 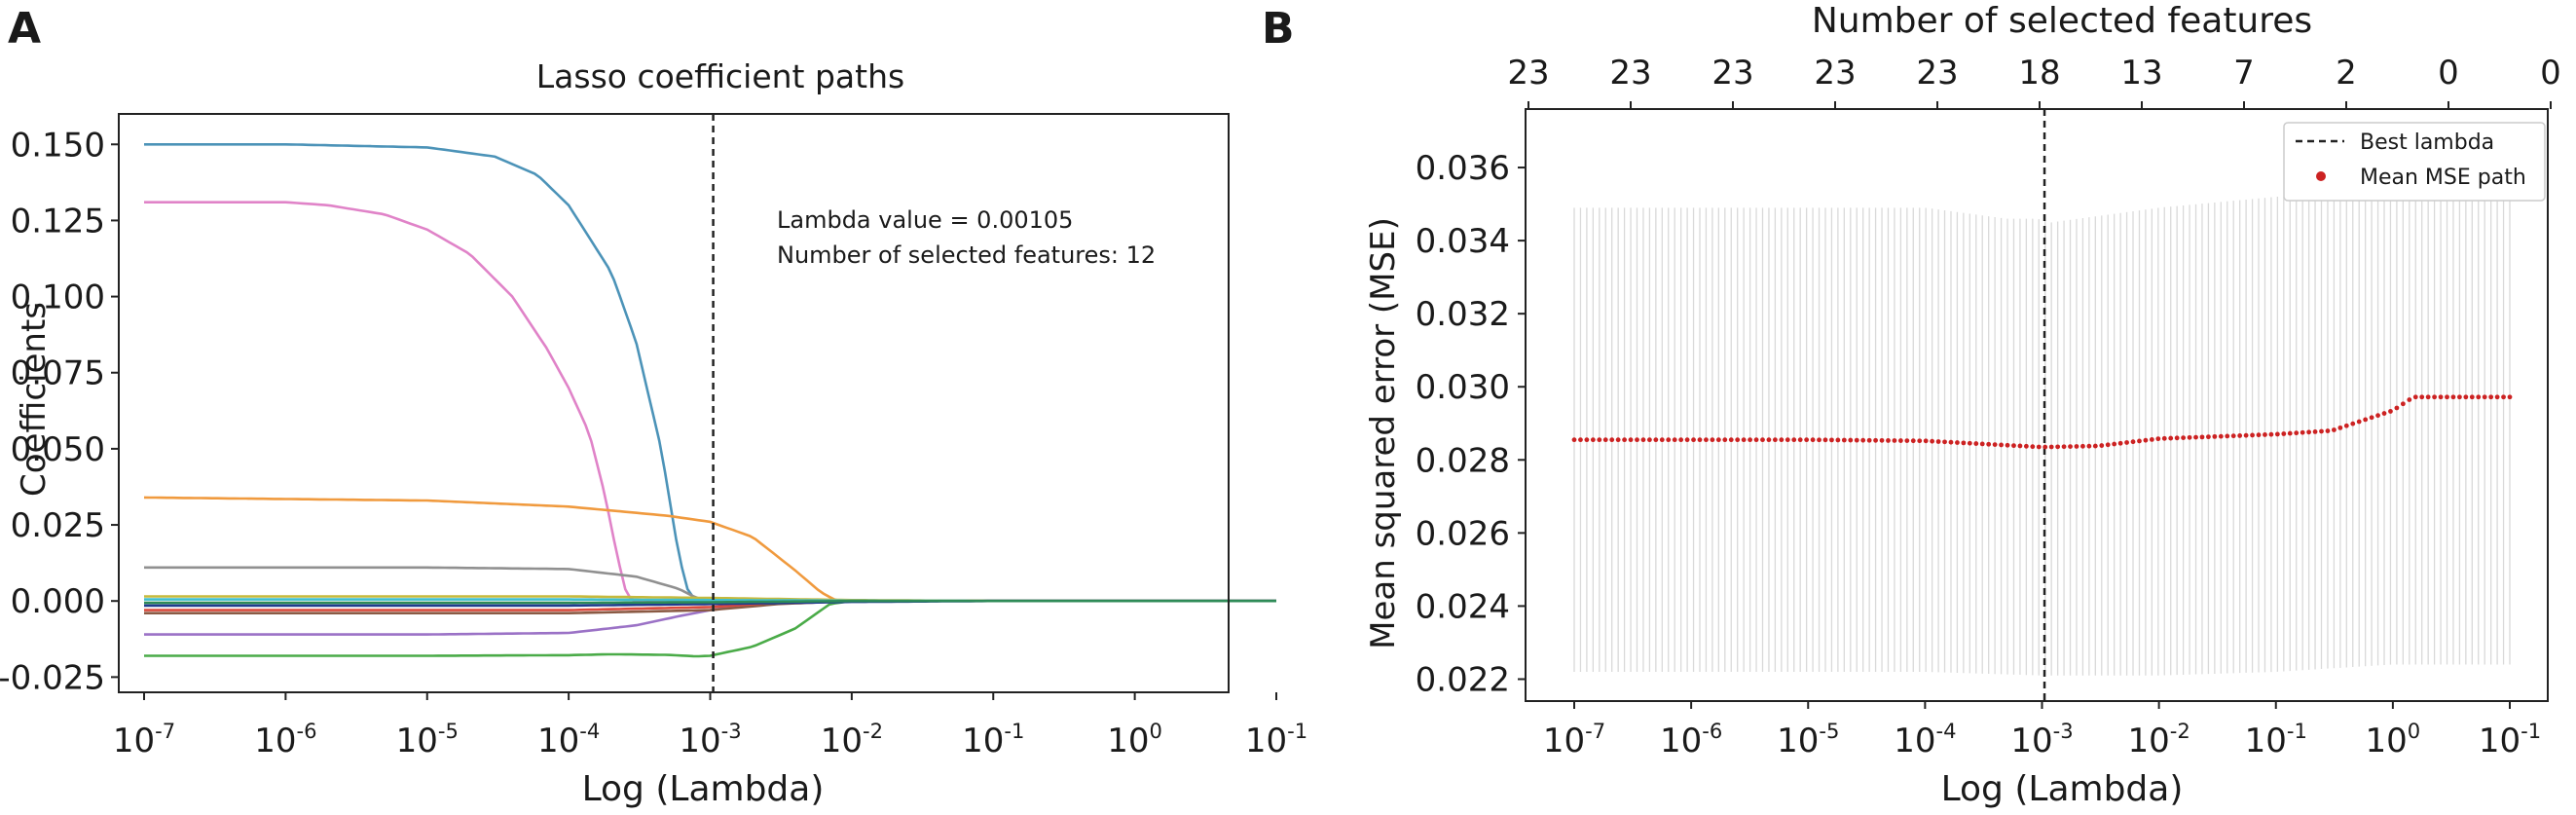 I want to click on legend: Best lambda Mean MSE path, so click(x=2414, y=162).